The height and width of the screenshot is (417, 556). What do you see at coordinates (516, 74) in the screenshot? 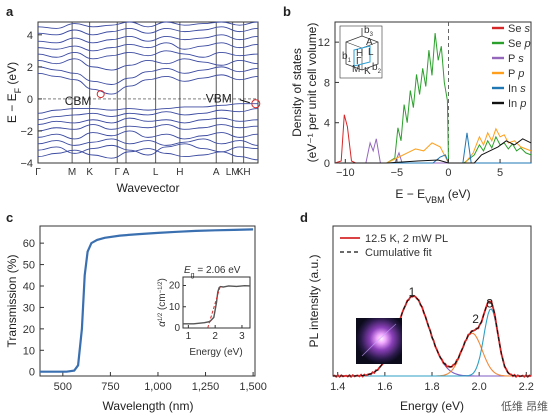
I see `legend-entry: P p` at bounding box center [516, 74].